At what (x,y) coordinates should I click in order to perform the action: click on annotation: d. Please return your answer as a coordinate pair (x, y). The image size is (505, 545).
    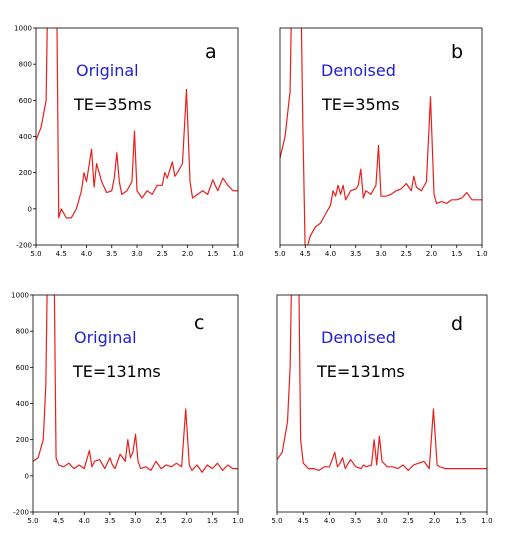
    Looking at the image, I should click on (457, 324).